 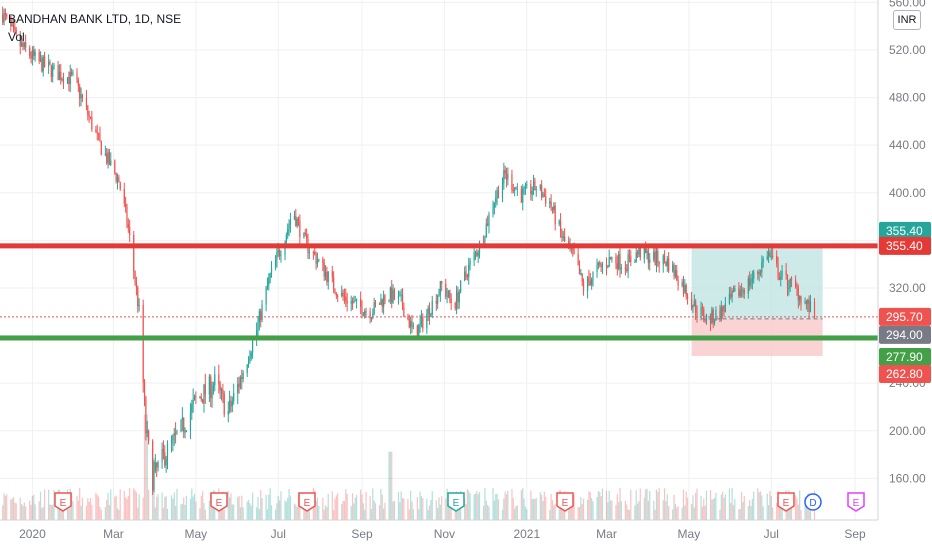 What do you see at coordinates (466, 534) in the screenshot?
I see `x-axis: 2020 Mar May Jul Sep Nov 2021 Mar May Jul Sep` at bounding box center [466, 534].